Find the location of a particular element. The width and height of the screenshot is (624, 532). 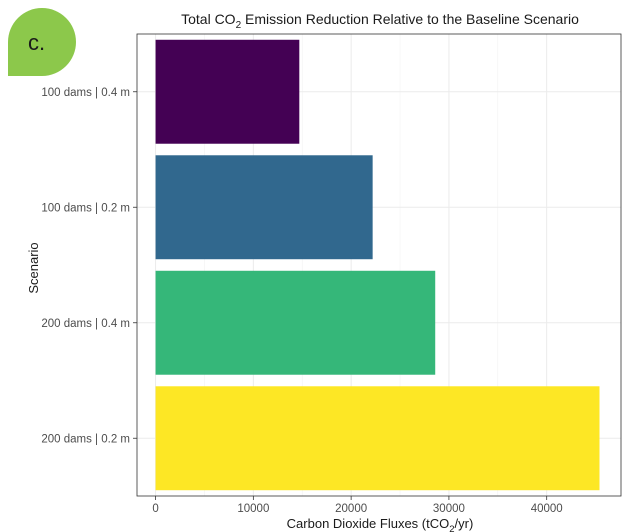

y-tick-label: 200 dams | 0.4 m is located at coordinates (85, 324).